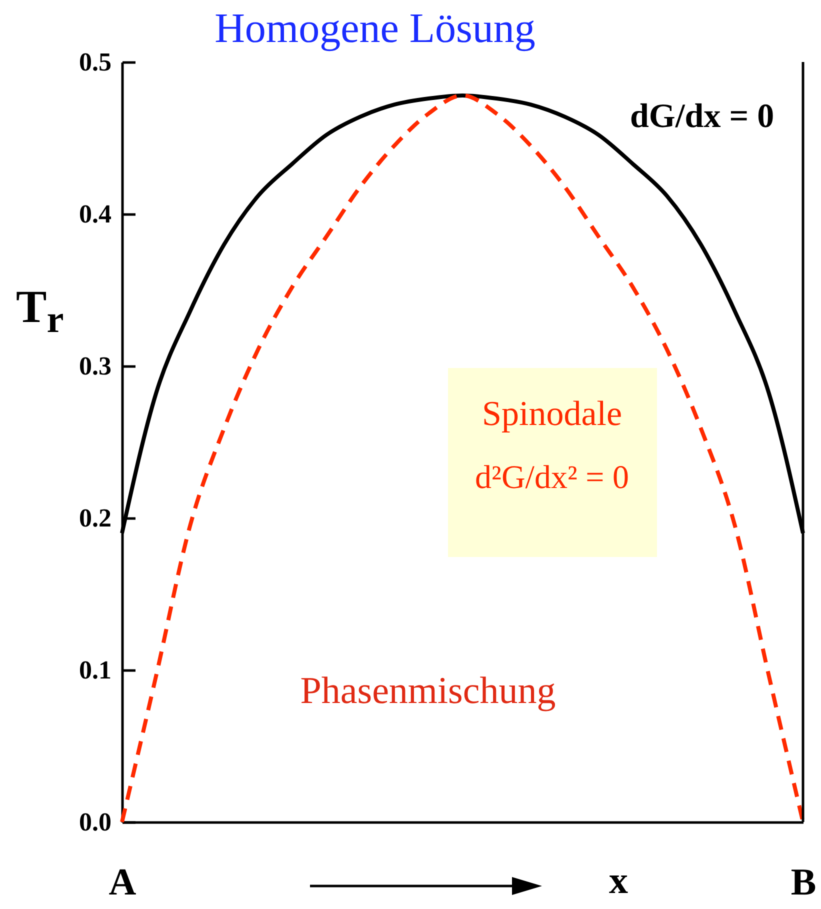 This screenshot has width=821, height=909. What do you see at coordinates (803, 883) in the screenshot?
I see `x-tick-label: B` at bounding box center [803, 883].